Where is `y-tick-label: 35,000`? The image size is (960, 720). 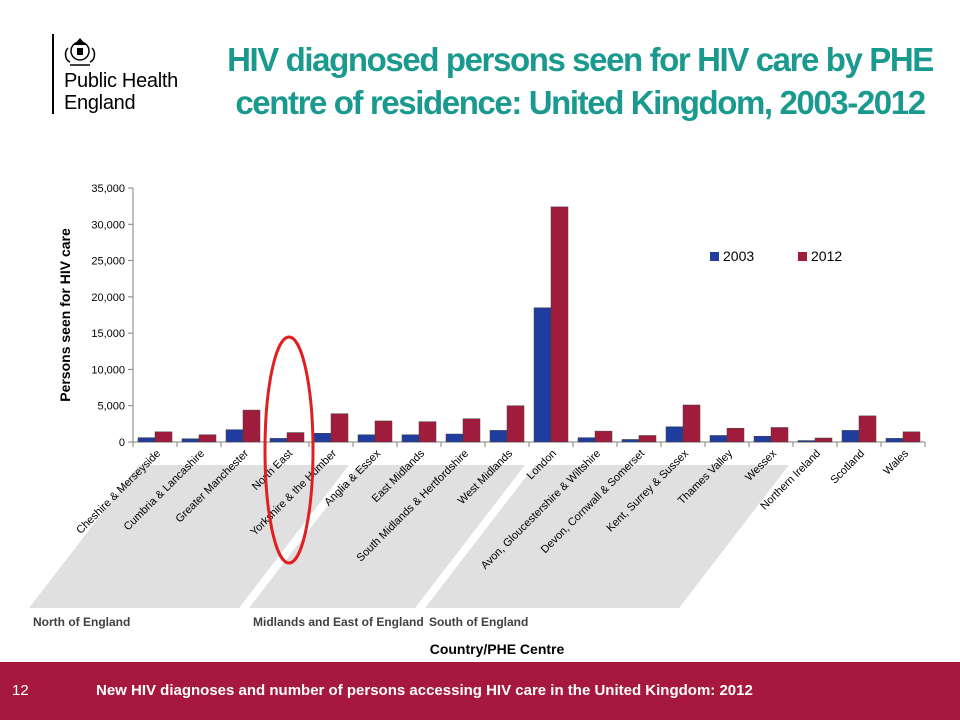 y-tick-label: 35,000 is located at coordinates (108, 189).